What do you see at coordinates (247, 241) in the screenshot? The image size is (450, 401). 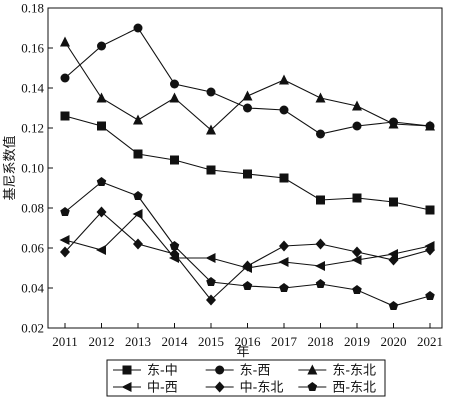 I see `series-line` at bounding box center [247, 241].